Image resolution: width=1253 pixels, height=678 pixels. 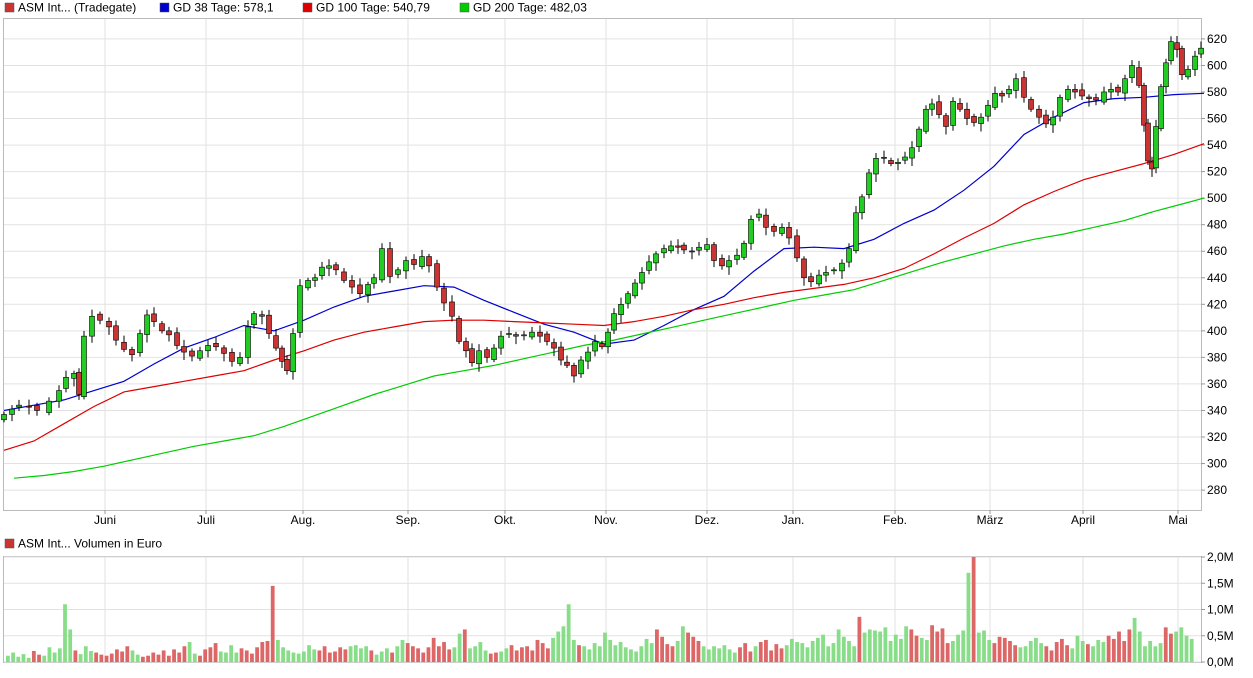 I want to click on volume-y-tick-label: 0,0M, so click(x=1220, y=662).